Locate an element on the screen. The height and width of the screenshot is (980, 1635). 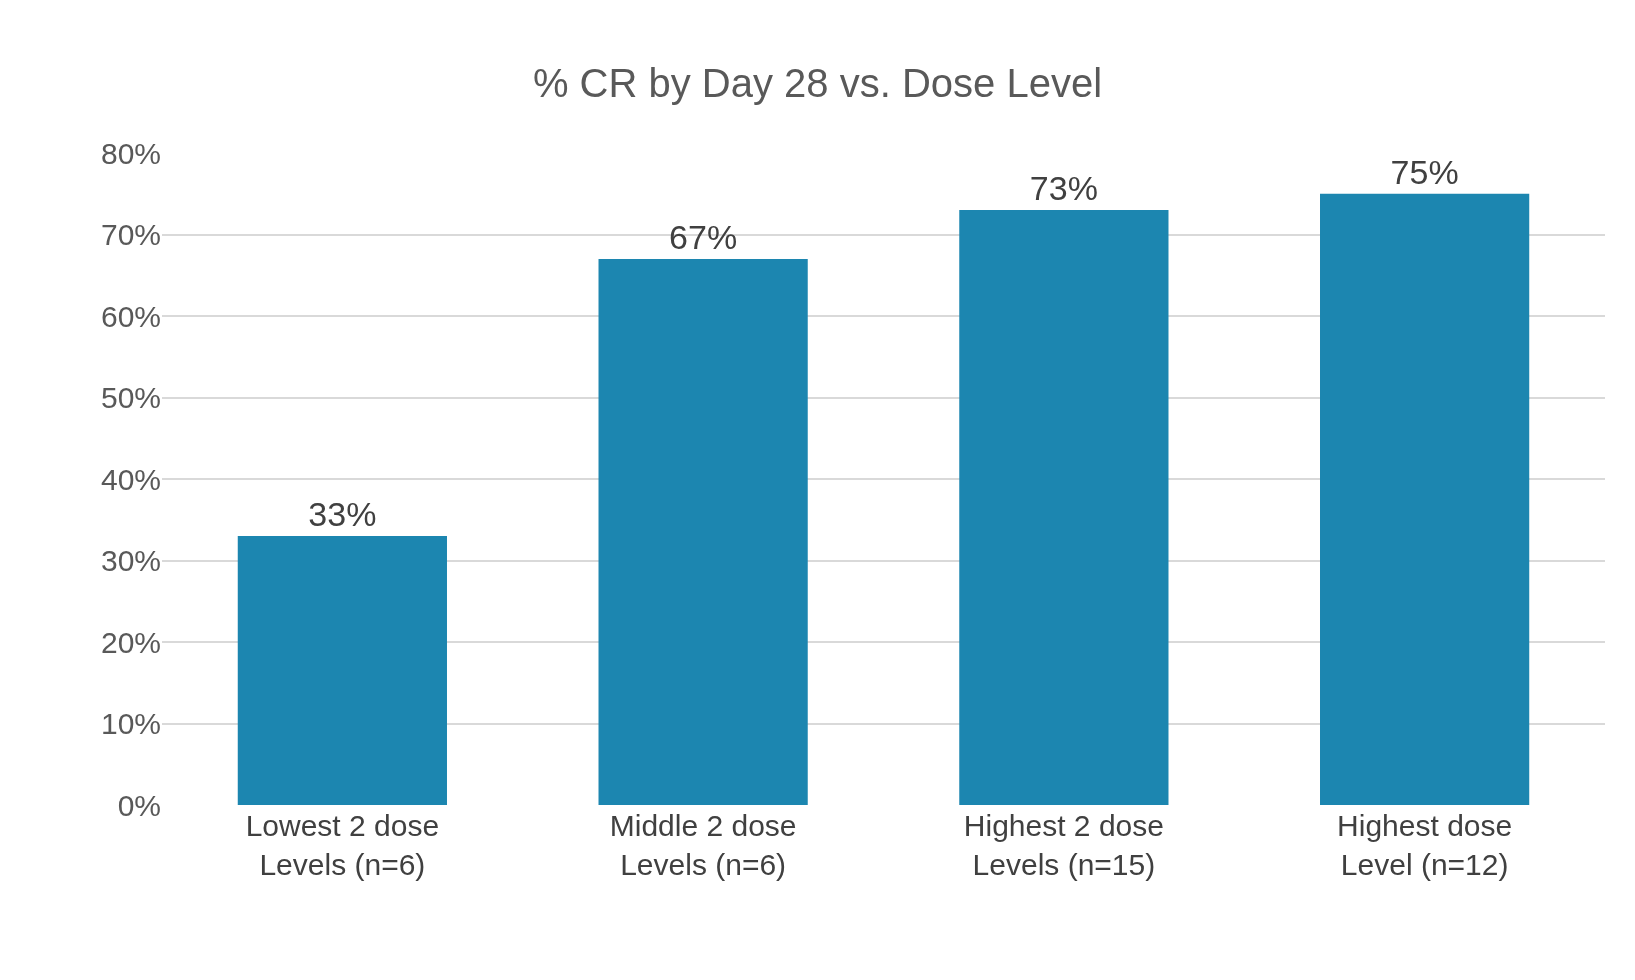
x-tick-label: Middle 2 dose Levels (n=6) is located at coordinates (703, 845).